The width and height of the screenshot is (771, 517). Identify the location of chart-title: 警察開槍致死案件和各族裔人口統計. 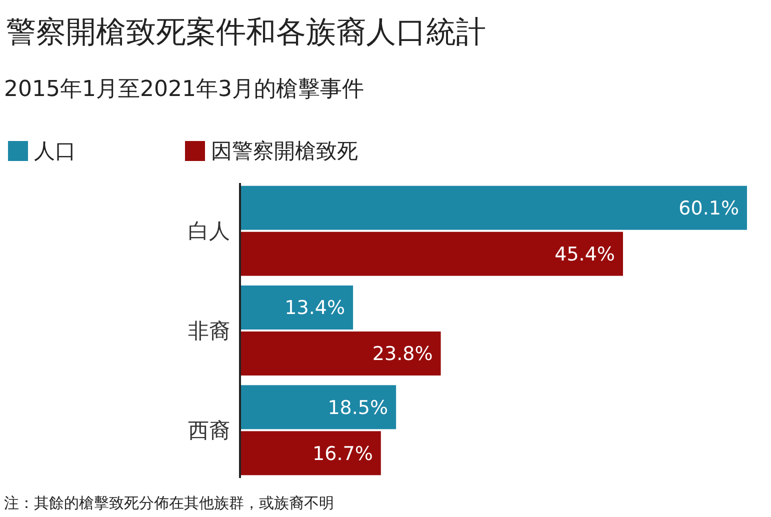
(246, 32).